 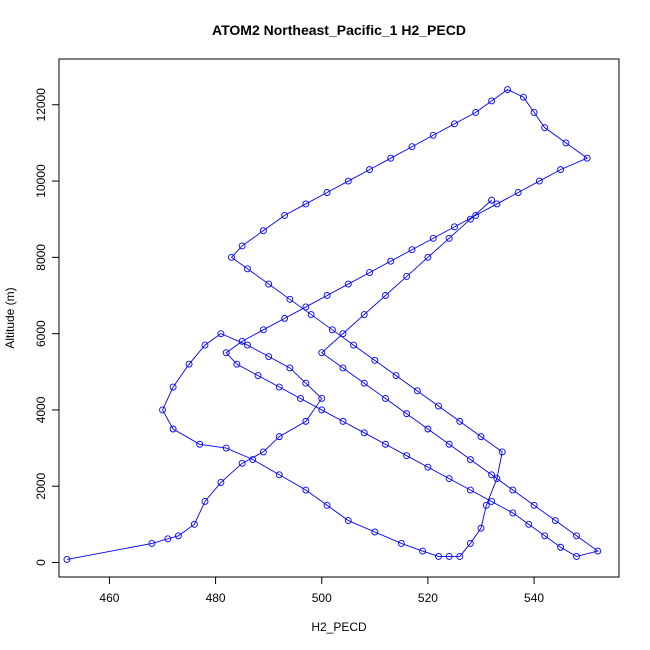 What do you see at coordinates (41, 257) in the screenshot?
I see `y-tick-label: 8000` at bounding box center [41, 257].